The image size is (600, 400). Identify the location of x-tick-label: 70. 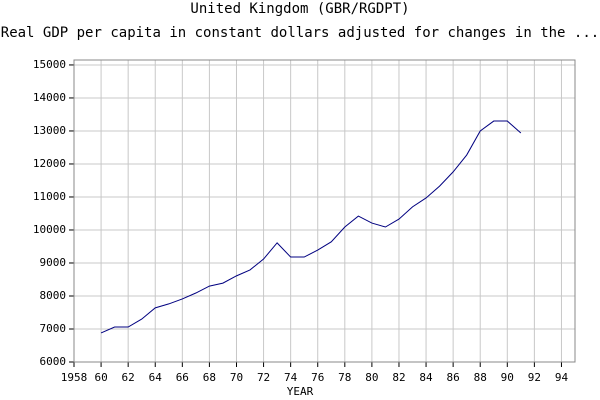
(236, 377).